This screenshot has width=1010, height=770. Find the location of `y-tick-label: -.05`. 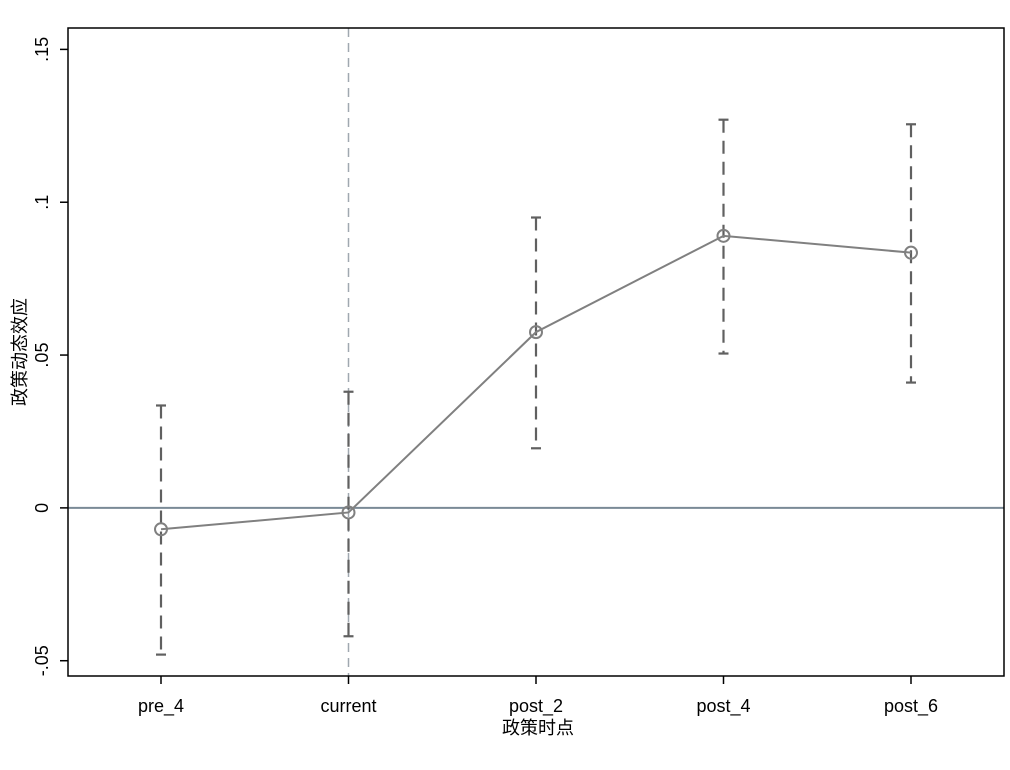

y-tick-label: -.05 is located at coordinates (42, 660).